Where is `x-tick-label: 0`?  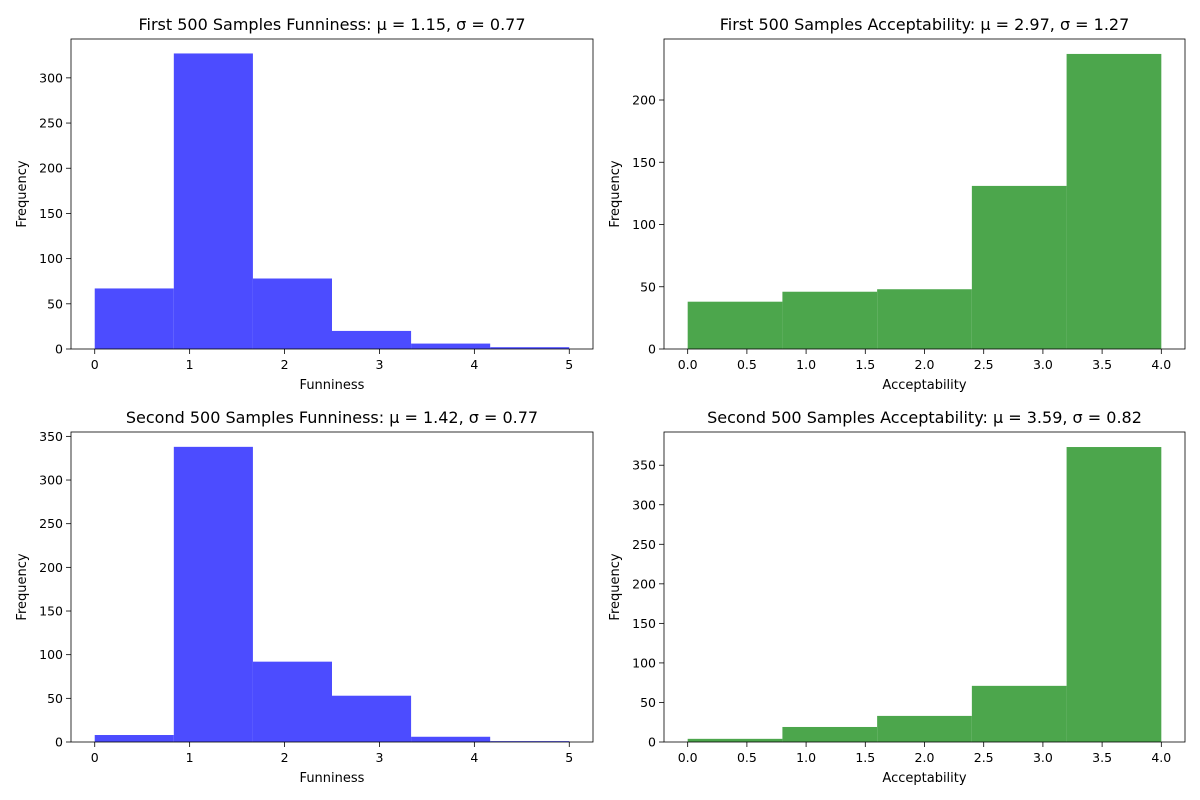
x-tick-label: 0 is located at coordinates (95, 364).